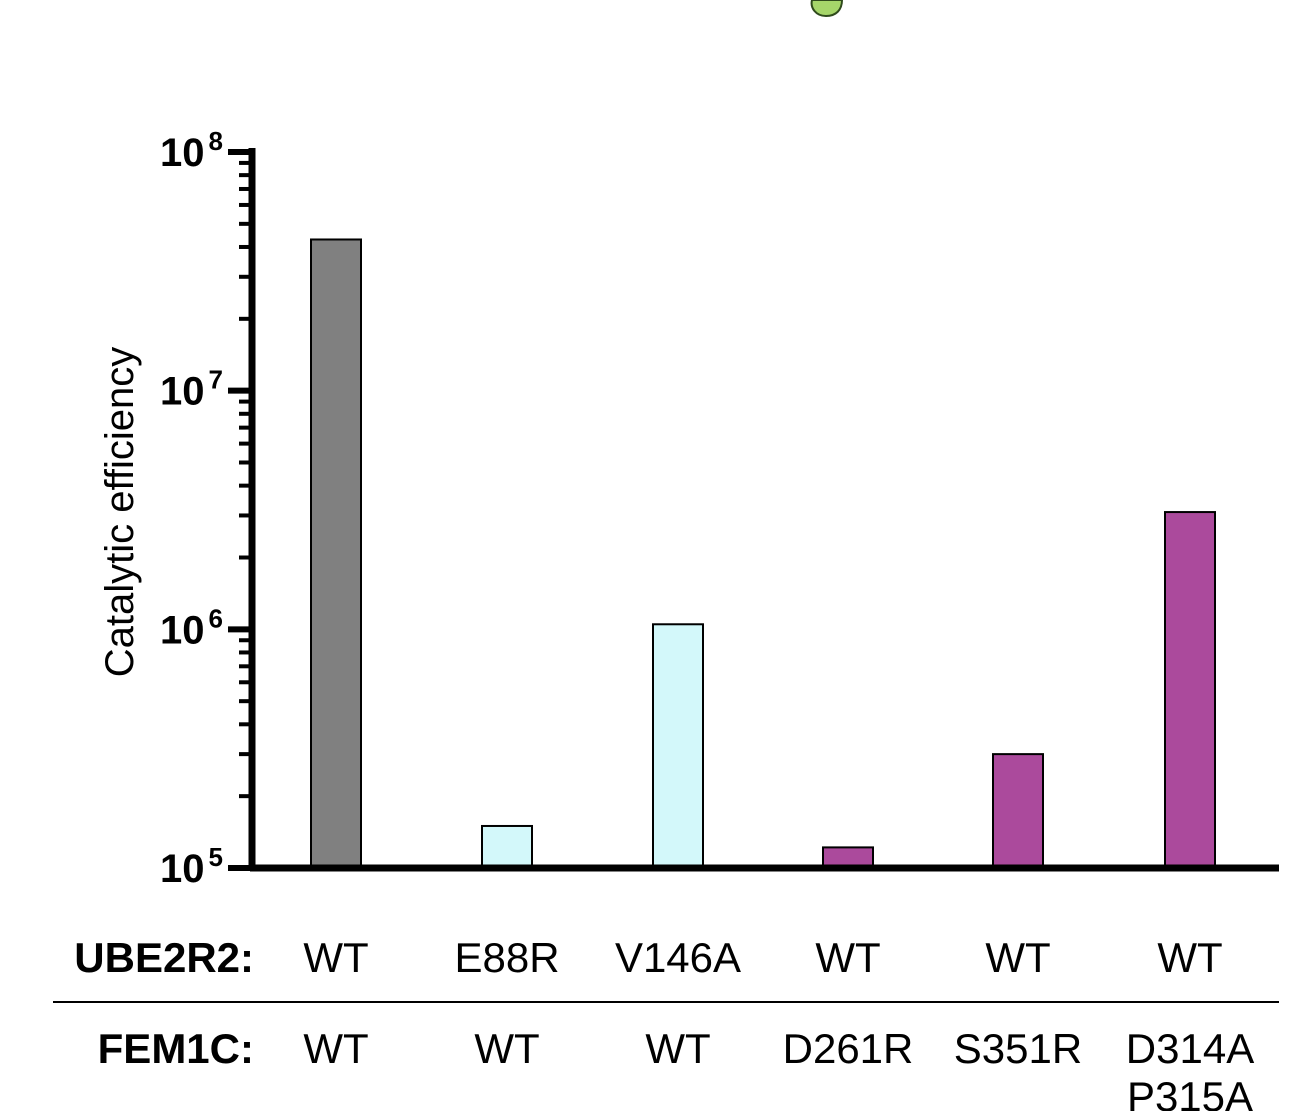  I want to click on category-label: V146A, so click(678, 957).